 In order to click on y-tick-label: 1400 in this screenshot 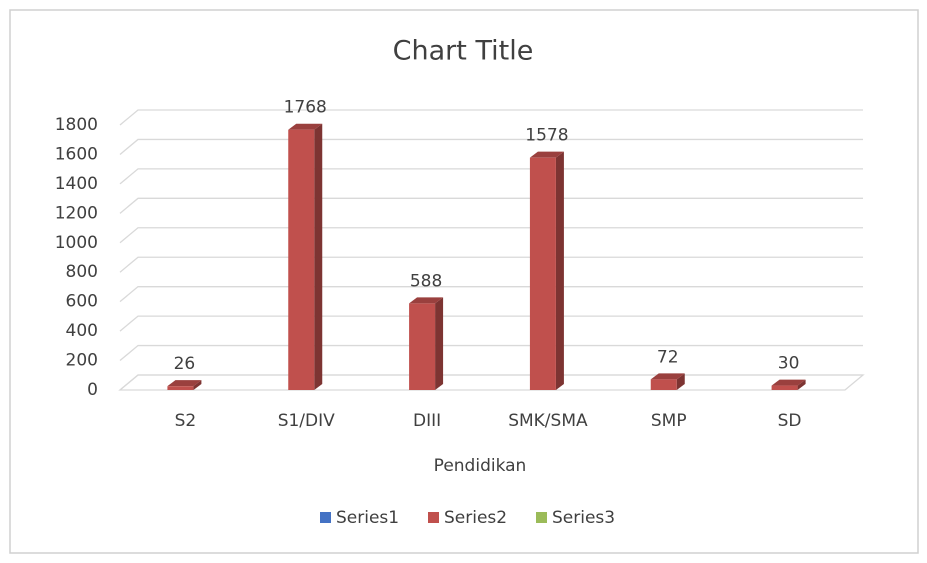, I will do `click(76, 184)`.